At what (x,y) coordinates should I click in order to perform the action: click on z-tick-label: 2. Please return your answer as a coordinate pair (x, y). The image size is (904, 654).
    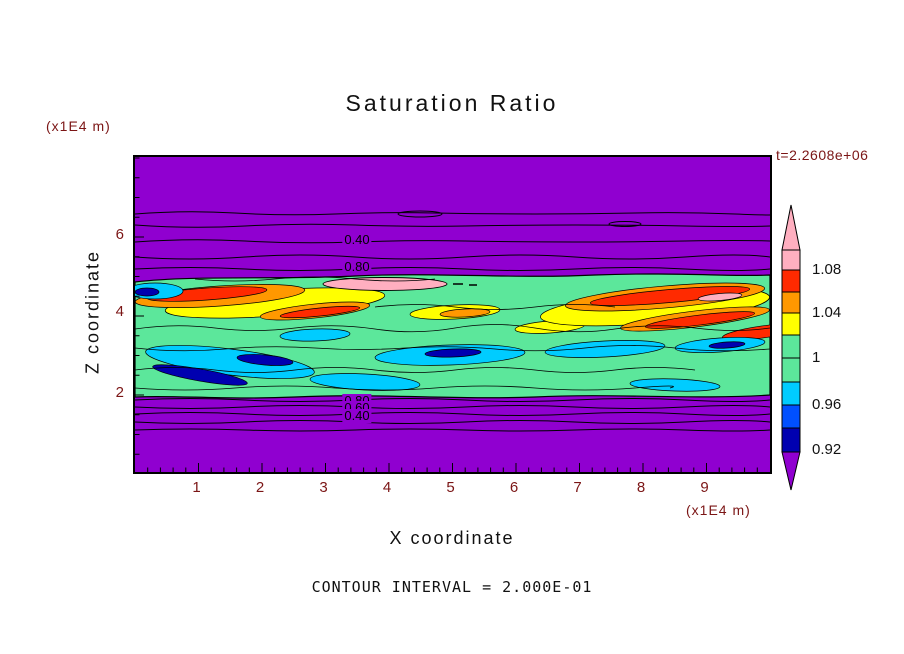
    Looking at the image, I should click on (119, 392).